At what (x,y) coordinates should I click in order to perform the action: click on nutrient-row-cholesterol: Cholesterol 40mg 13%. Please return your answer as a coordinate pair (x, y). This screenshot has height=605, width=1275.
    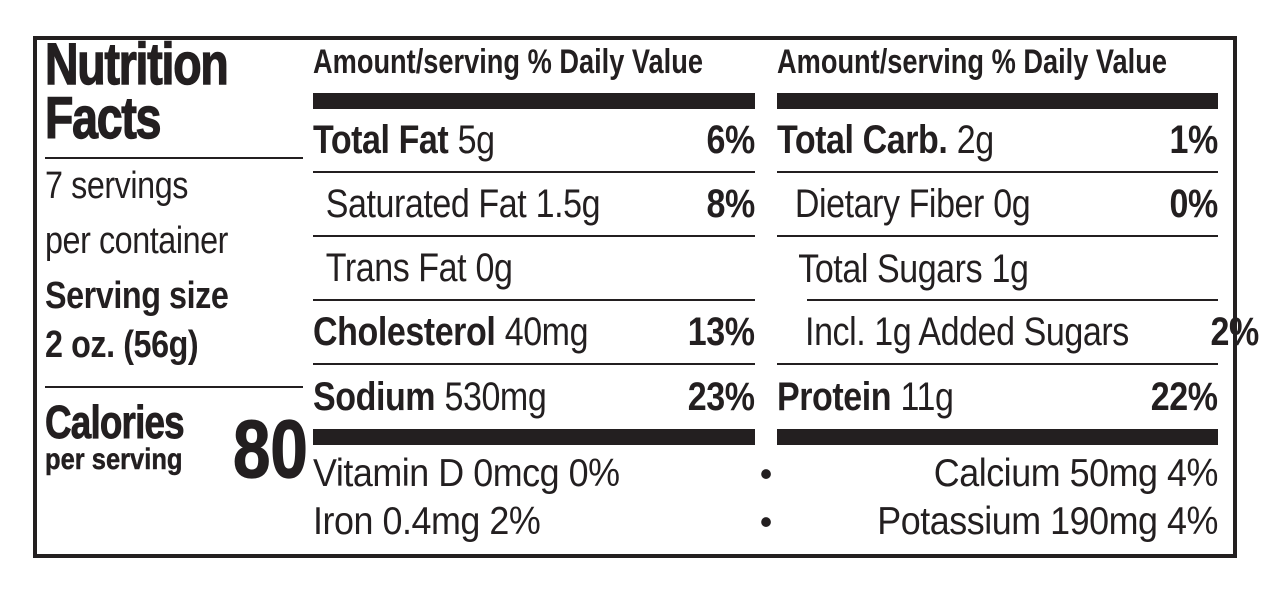
    Looking at the image, I should click on (534, 333).